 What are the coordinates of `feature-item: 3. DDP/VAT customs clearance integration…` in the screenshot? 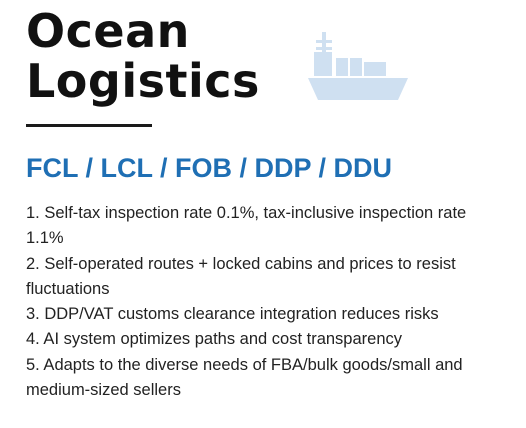 It's located at (232, 314).